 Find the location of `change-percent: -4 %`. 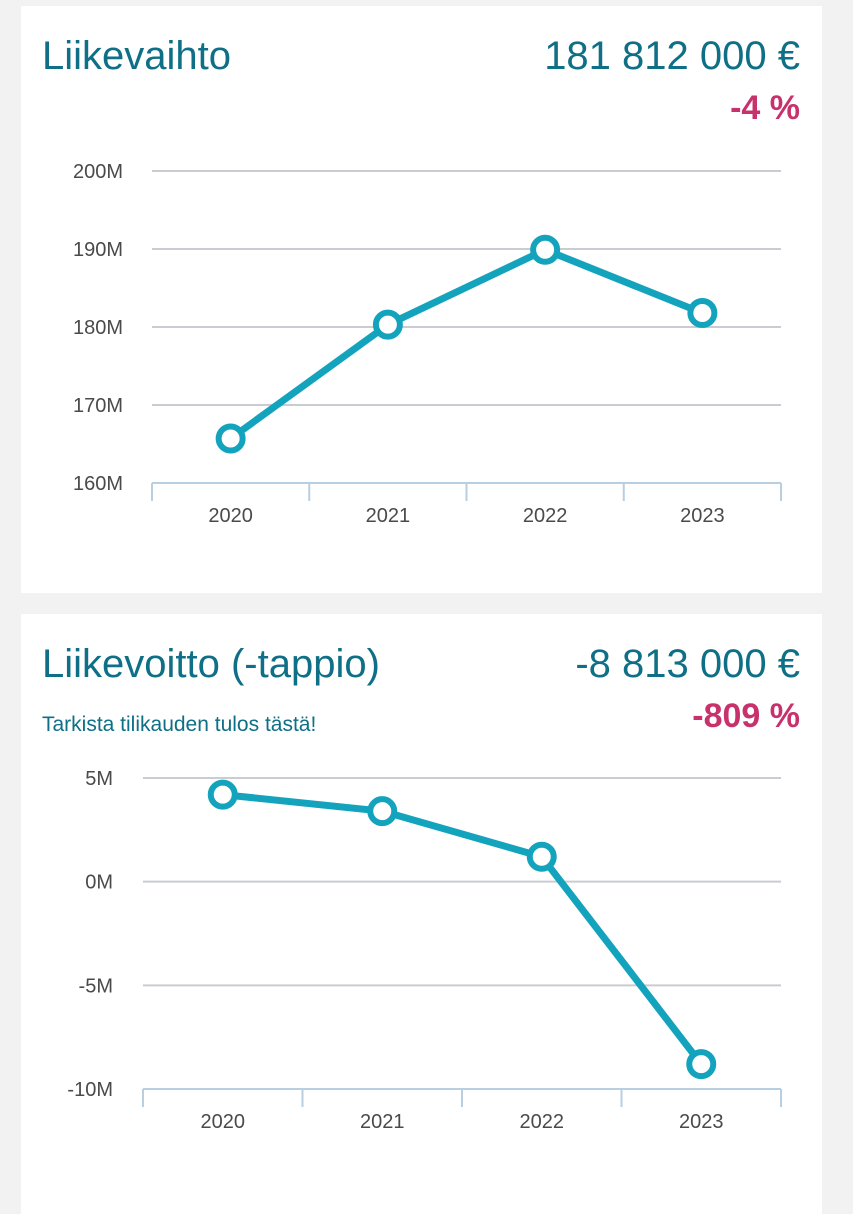

change-percent: -4 % is located at coordinates (765, 108).